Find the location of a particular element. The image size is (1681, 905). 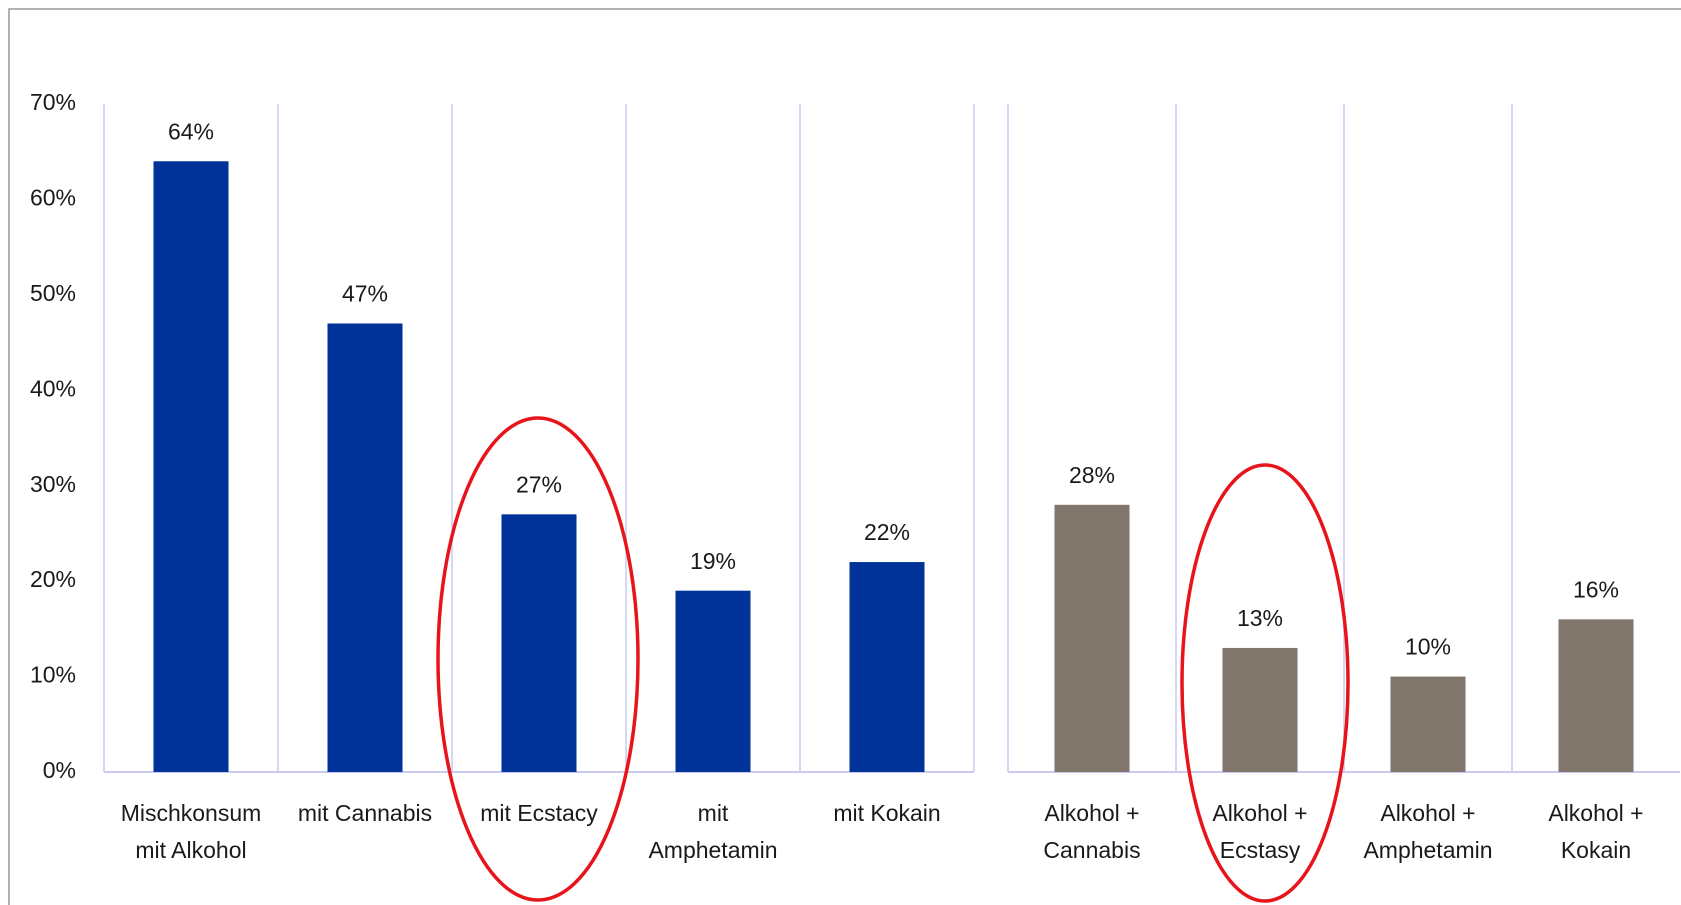

y-tick-label: 20% is located at coordinates (53, 579).